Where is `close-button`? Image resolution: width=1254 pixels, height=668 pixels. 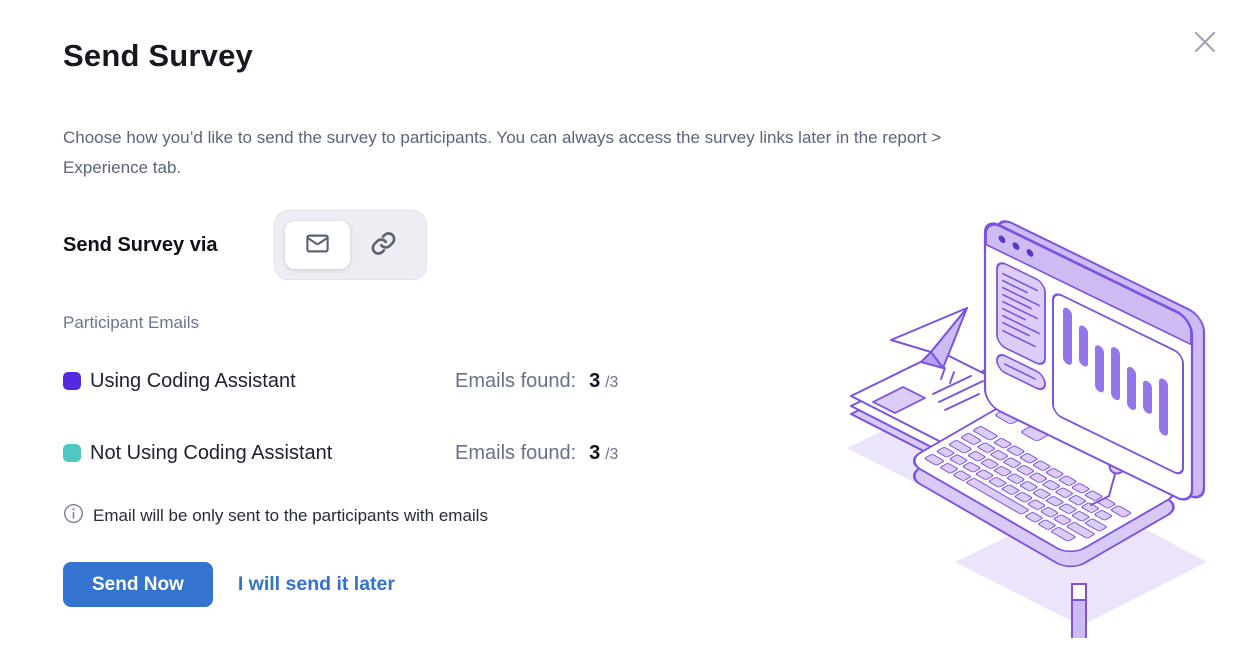 close-button is located at coordinates (1205, 43).